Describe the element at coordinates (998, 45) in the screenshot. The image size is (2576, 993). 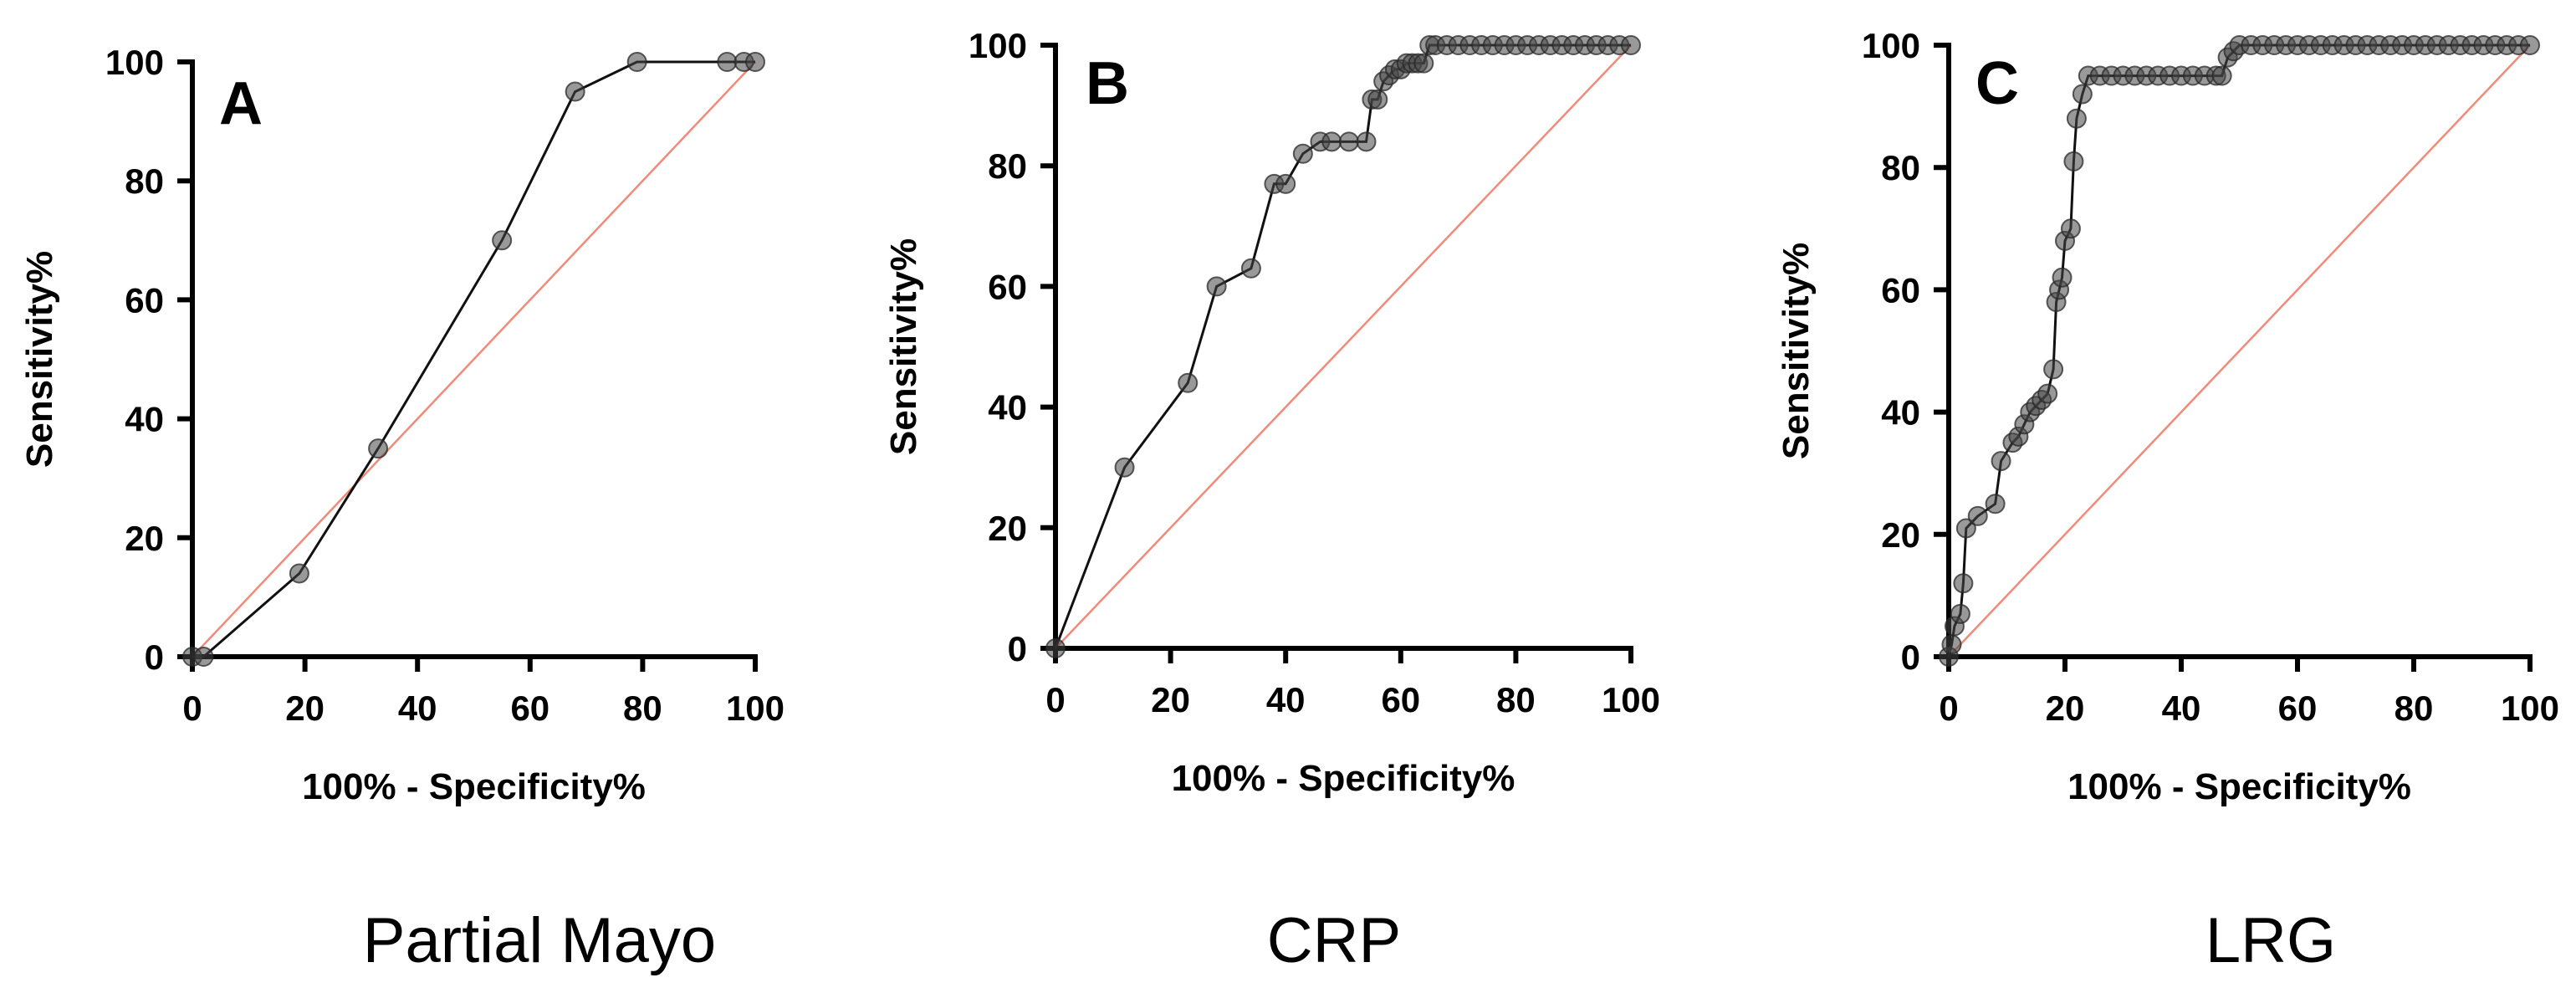
I see `y-tick-label-b: 100` at that location.